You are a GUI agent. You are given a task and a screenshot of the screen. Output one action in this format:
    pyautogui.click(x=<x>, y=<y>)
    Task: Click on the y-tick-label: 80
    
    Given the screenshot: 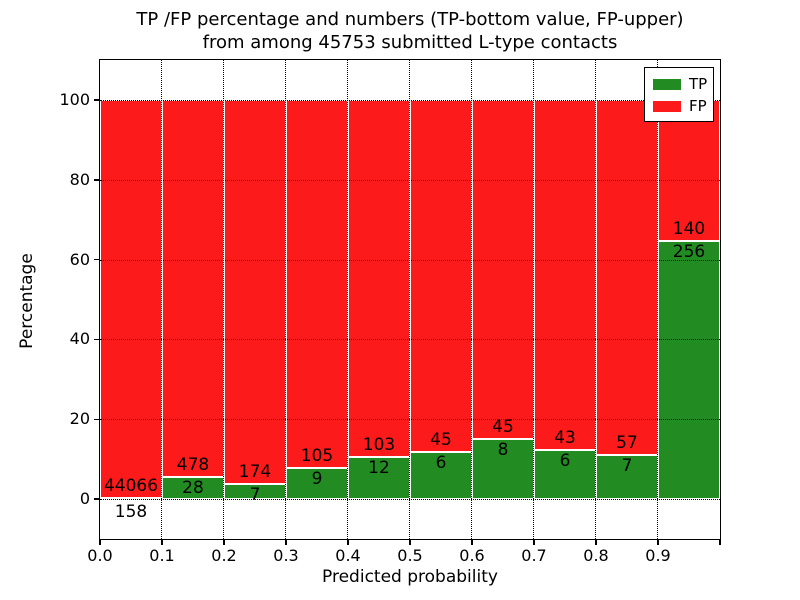 What is the action you would take?
    pyautogui.click(x=79, y=179)
    